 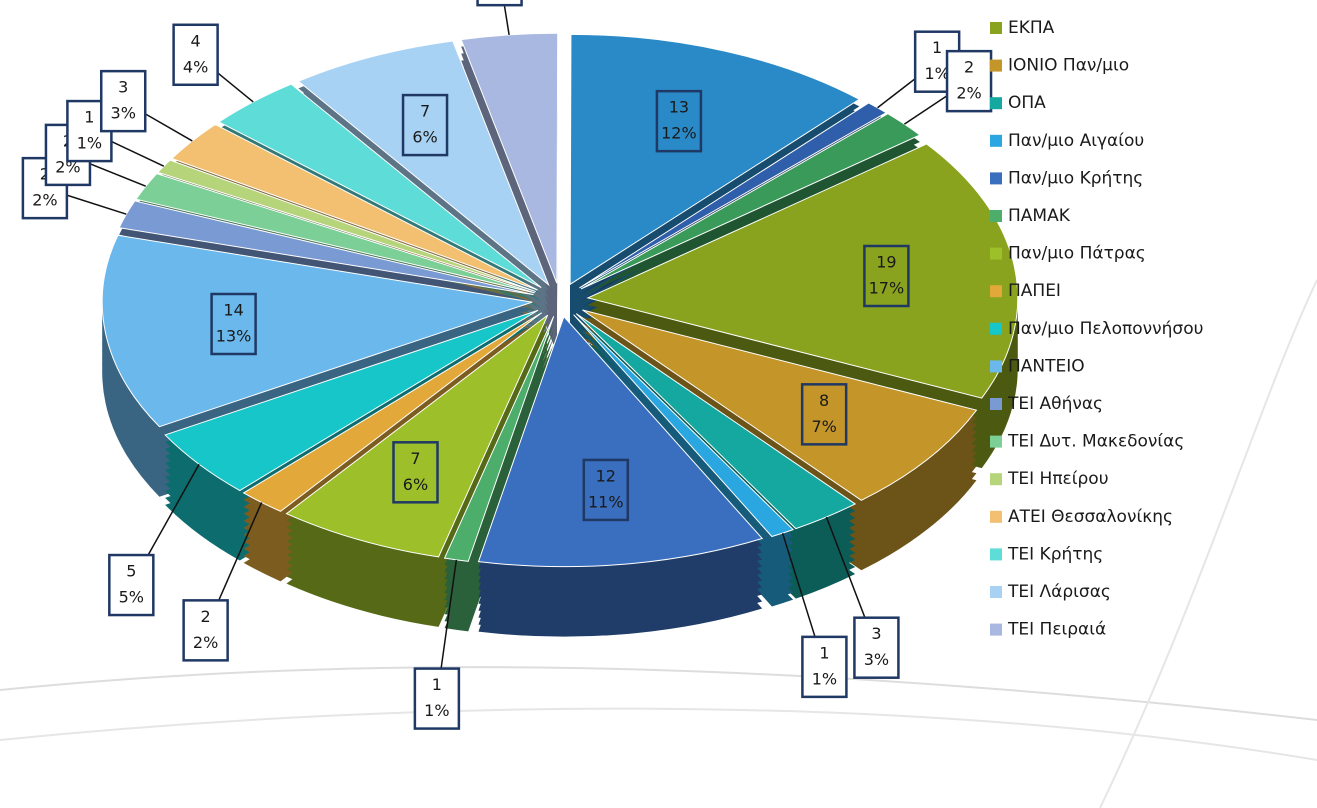 What do you see at coordinates (886, 261) in the screenshot?
I see `value-label: 19` at bounding box center [886, 261].